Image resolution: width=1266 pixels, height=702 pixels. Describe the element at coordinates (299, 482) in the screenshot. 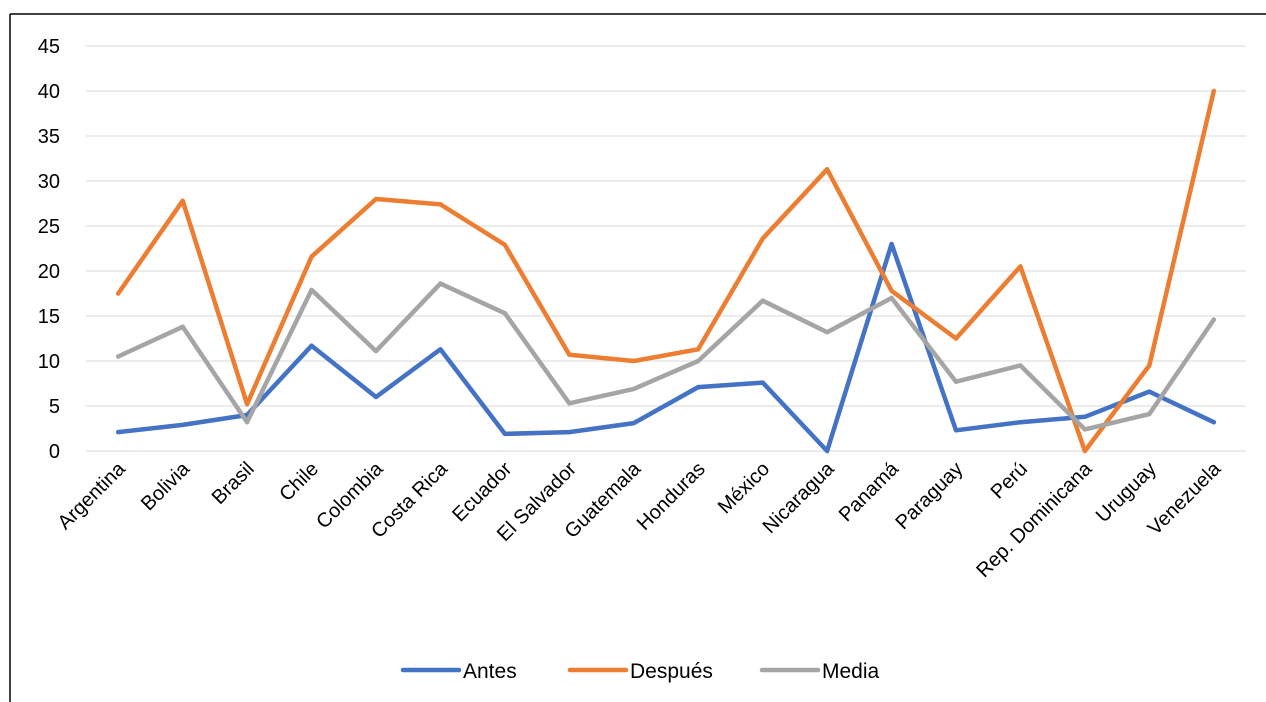

I see `x-tick-label: Chile` at that location.